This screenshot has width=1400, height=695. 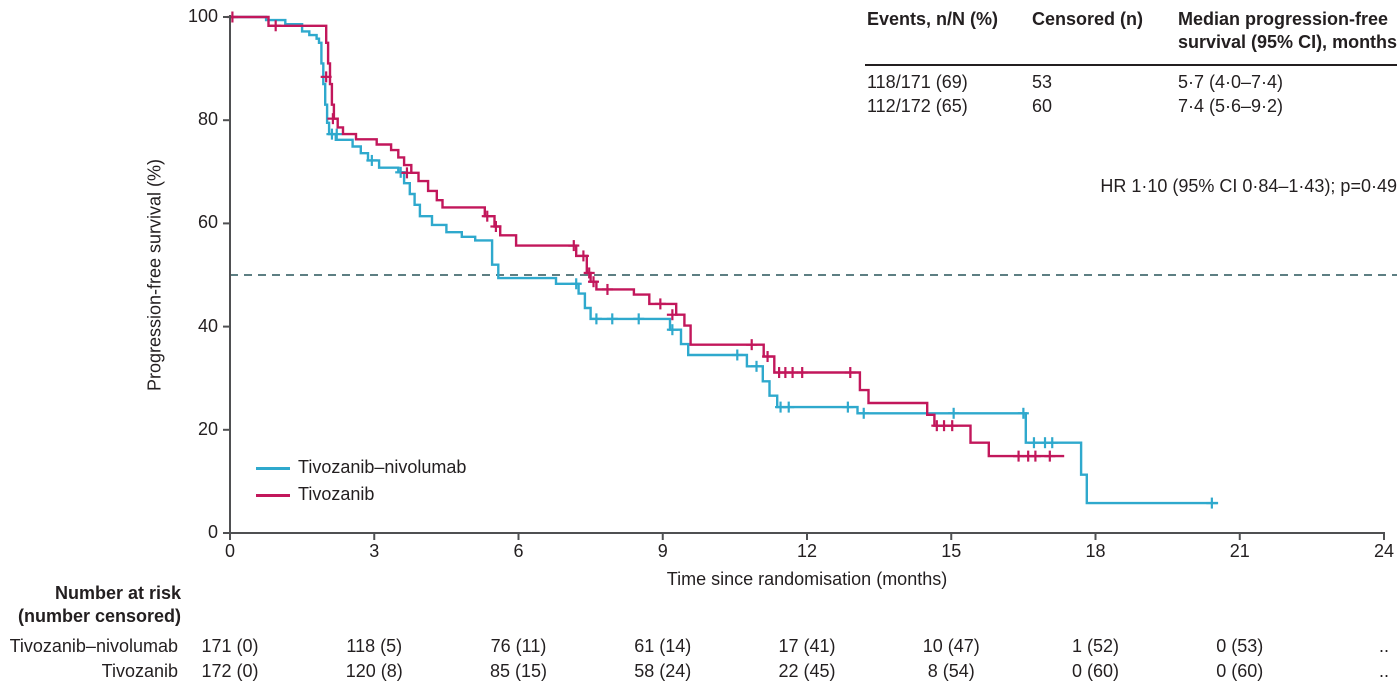 I want to click on risk-cell: 8 (54), so click(x=951, y=671).